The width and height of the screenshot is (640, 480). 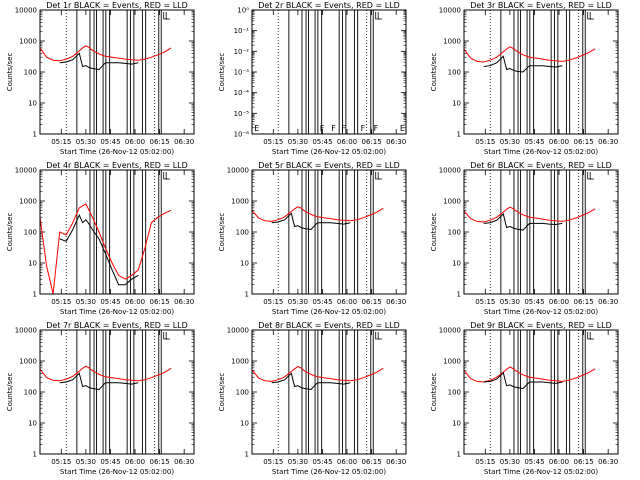 I want to click on panel-title: Det 7r BLACK = Events, RED = LLD, so click(x=117, y=325).